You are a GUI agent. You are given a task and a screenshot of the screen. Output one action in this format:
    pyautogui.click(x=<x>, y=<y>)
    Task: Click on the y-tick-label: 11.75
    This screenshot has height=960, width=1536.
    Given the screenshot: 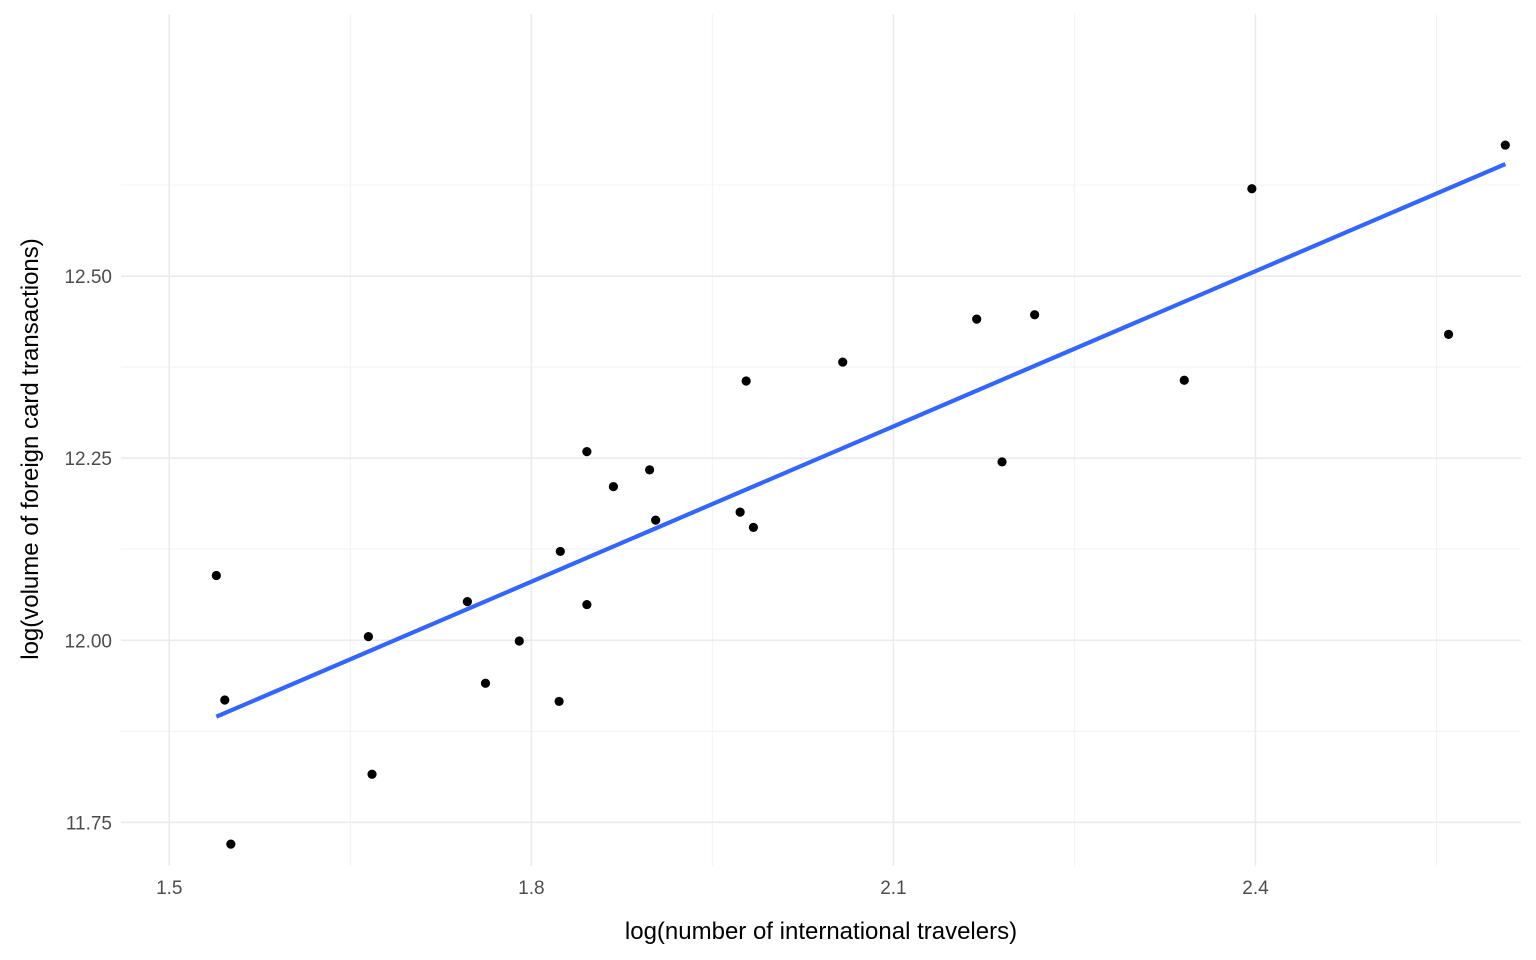 What is the action you would take?
    pyautogui.click(x=89, y=823)
    